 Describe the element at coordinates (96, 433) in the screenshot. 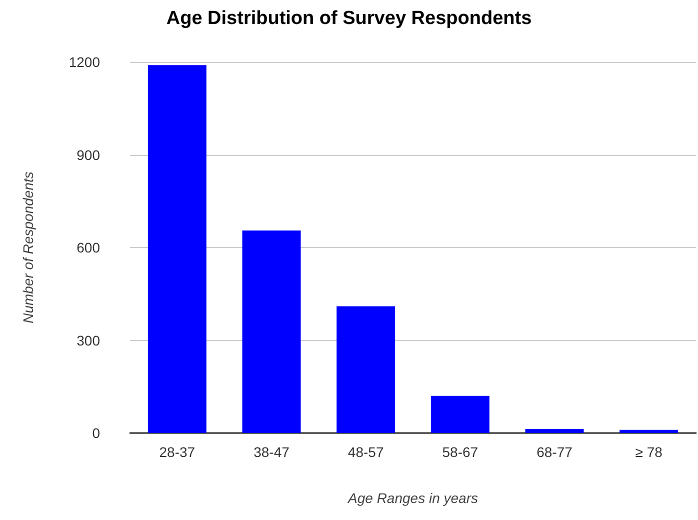

I see `y-tick-label: 0` at that location.